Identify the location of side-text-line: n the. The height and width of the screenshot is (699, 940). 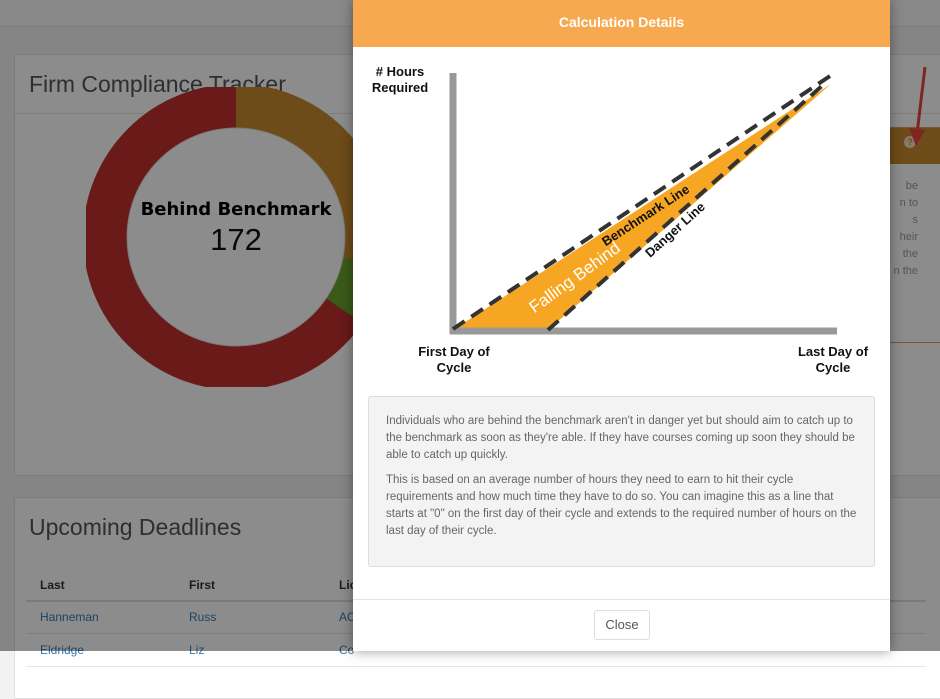
(905, 271).